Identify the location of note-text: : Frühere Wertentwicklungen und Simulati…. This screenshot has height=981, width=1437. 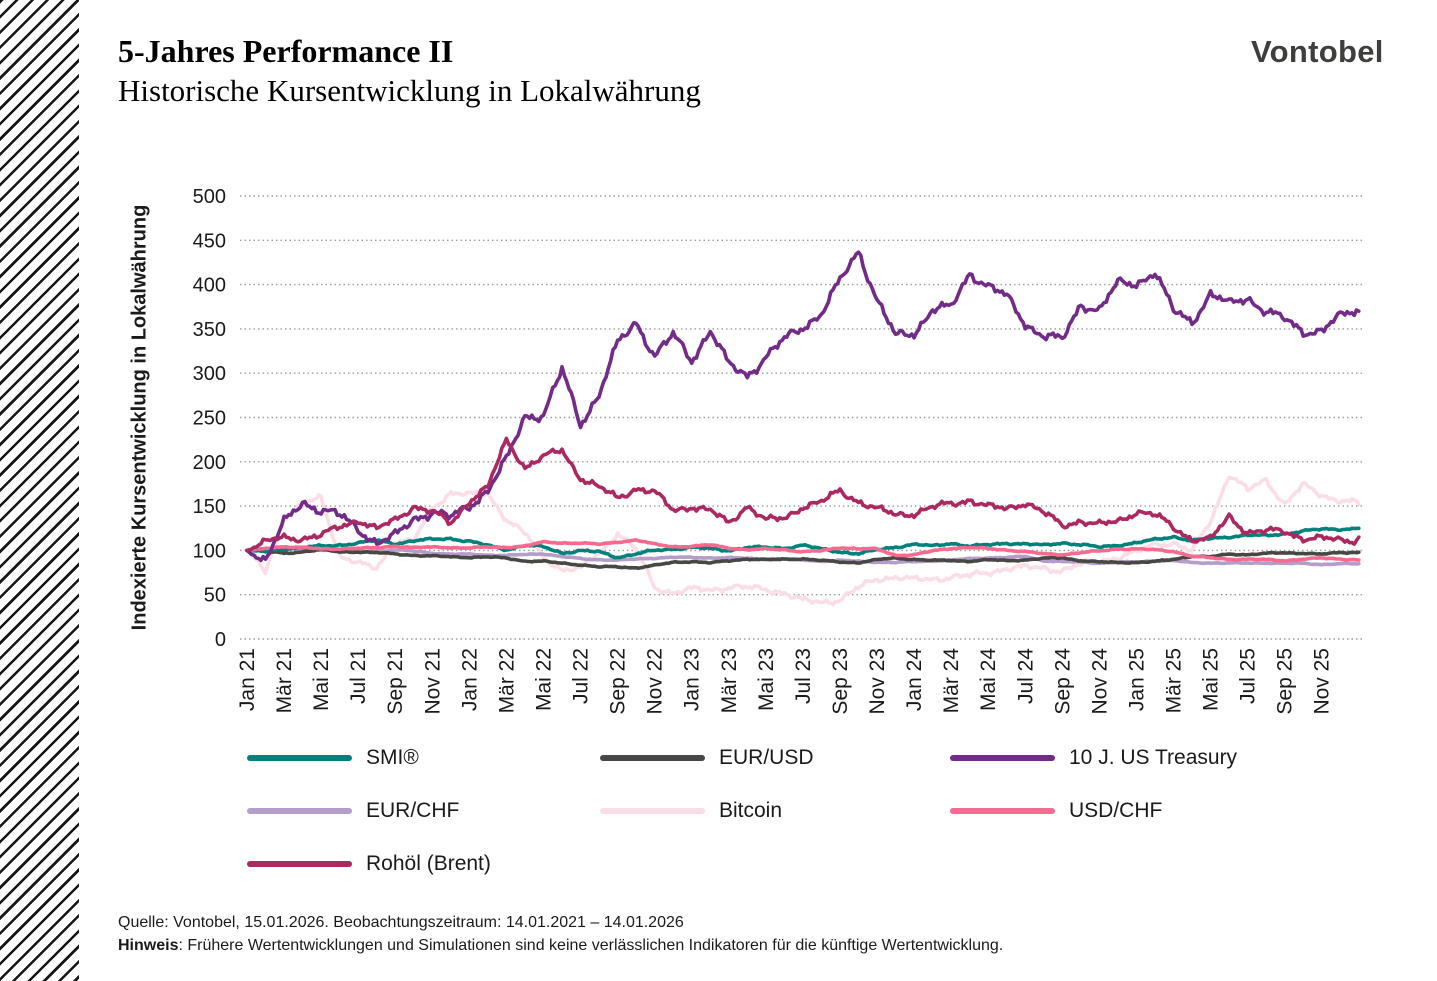
(591, 945).